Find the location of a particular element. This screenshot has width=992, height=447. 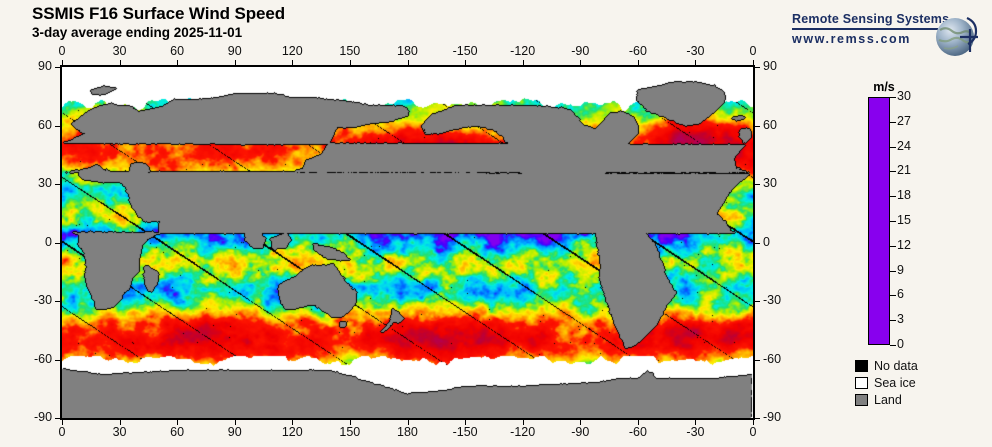

colorbar-tick-label: 9 is located at coordinates (900, 269).